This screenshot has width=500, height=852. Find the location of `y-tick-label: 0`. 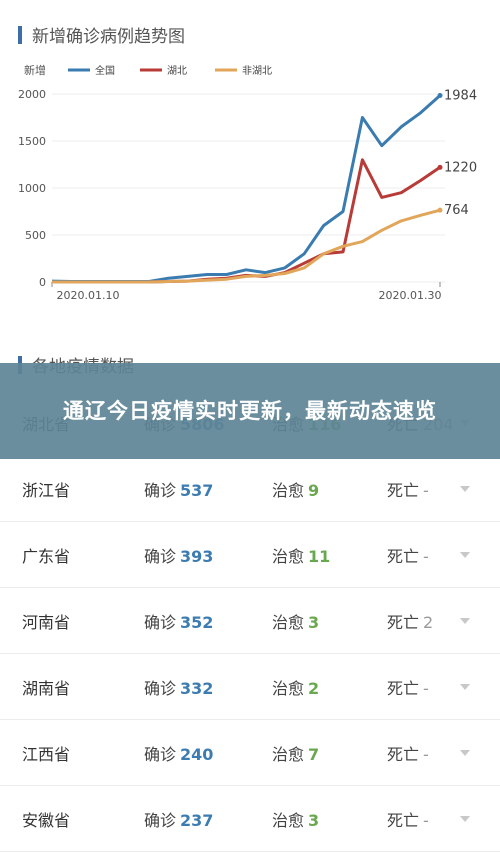

y-tick-label: 0 is located at coordinates (42, 282).